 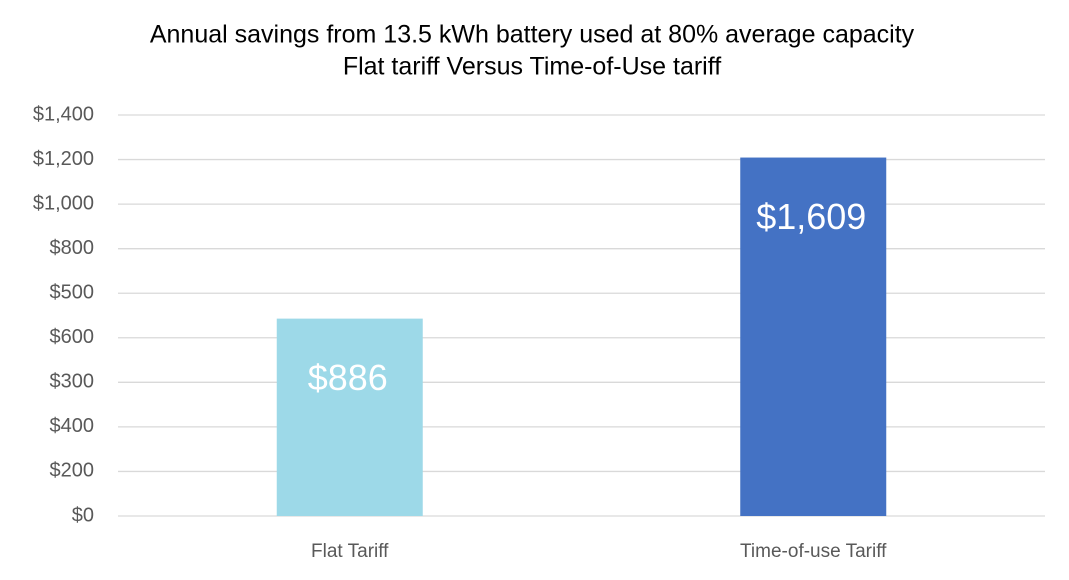 What do you see at coordinates (72, 293) in the screenshot?
I see `y-tick-label: $500` at bounding box center [72, 293].